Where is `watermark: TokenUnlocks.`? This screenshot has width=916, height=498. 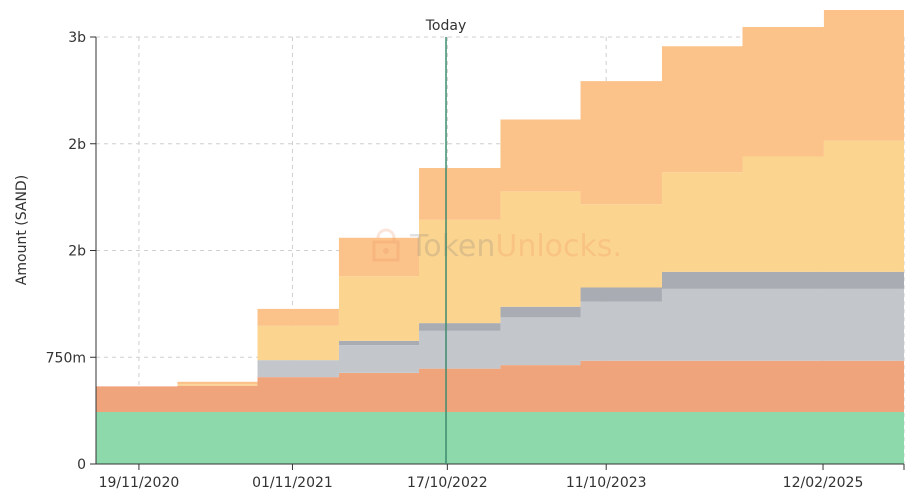
watermark: TokenUnlocks. is located at coordinates (497, 246).